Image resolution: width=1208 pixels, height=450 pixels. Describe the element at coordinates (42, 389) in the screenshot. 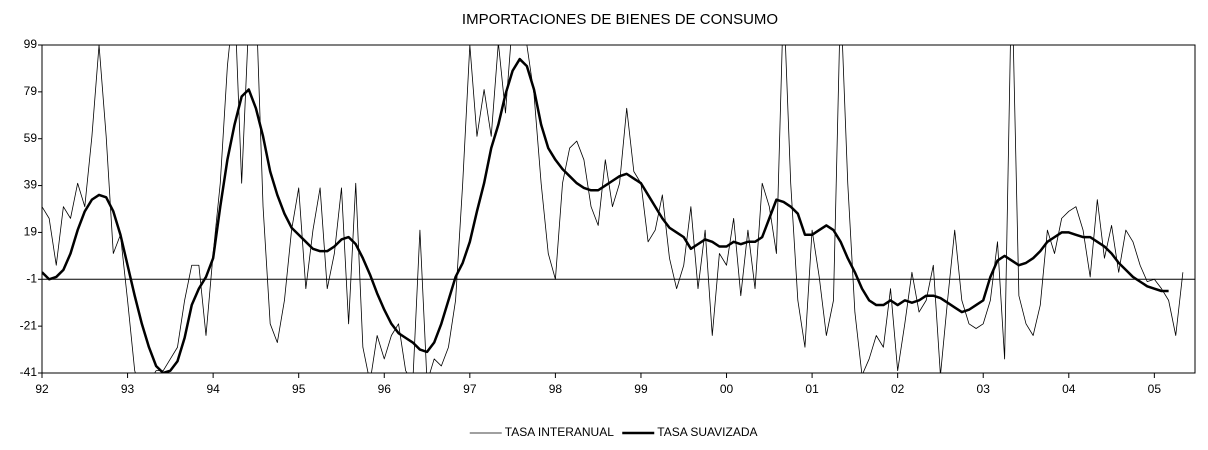

I see `x-tick-label: 92` at that location.